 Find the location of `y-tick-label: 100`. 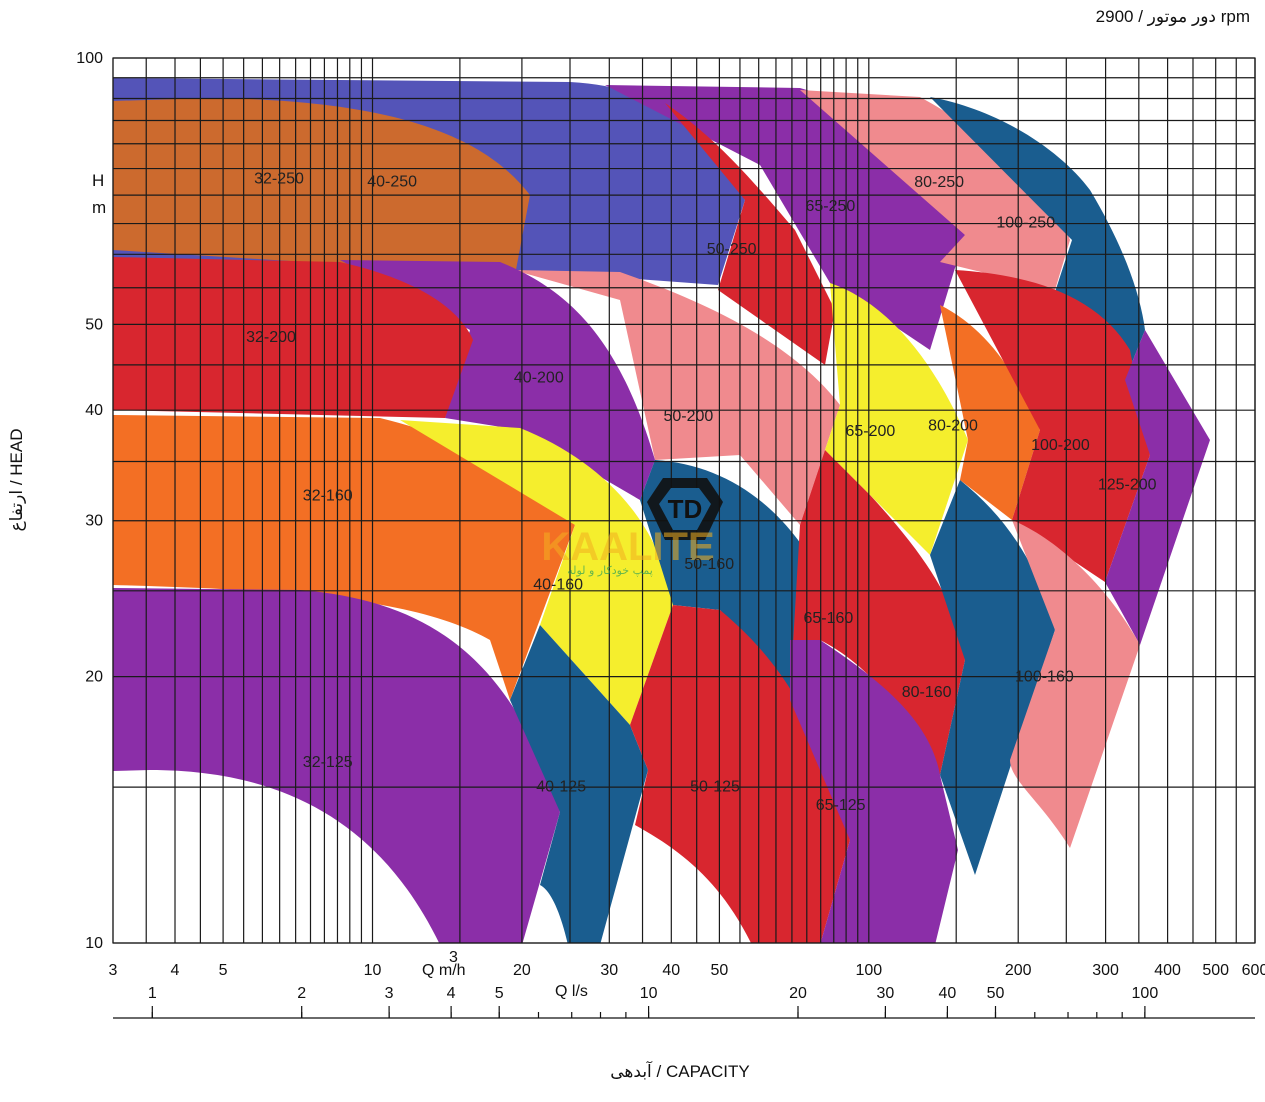

y-tick-label: 100 is located at coordinates (89, 58).